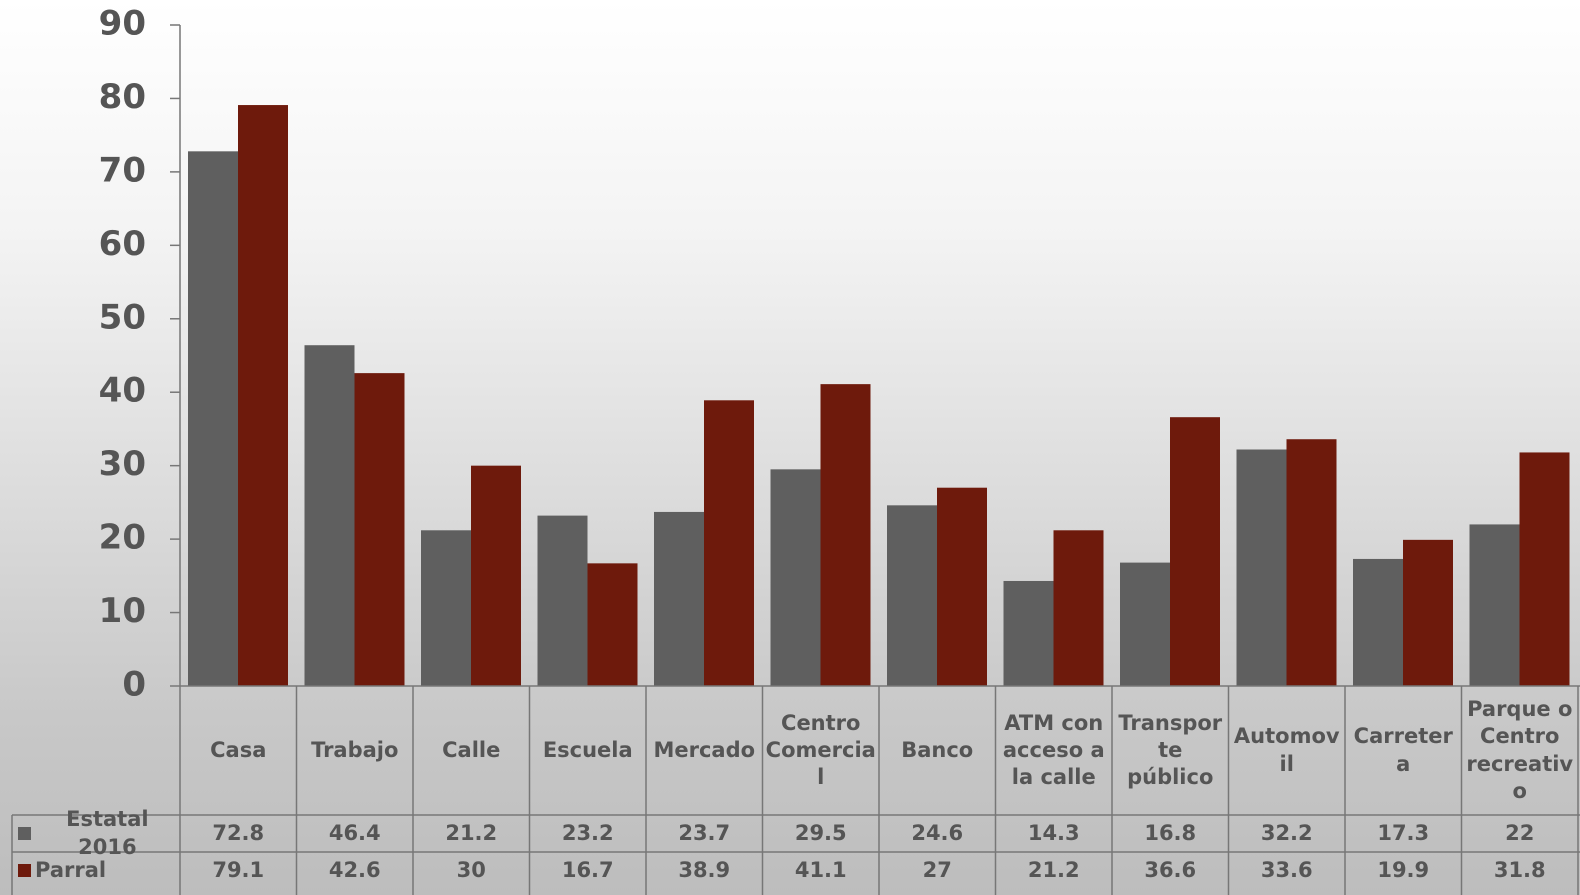  I want to click on value-label-text: 41.1, so click(820, 869).